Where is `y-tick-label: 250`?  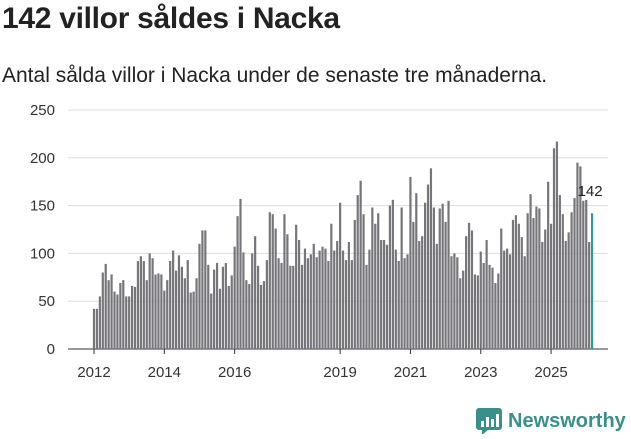
y-tick-label: 250 is located at coordinates (42, 110).